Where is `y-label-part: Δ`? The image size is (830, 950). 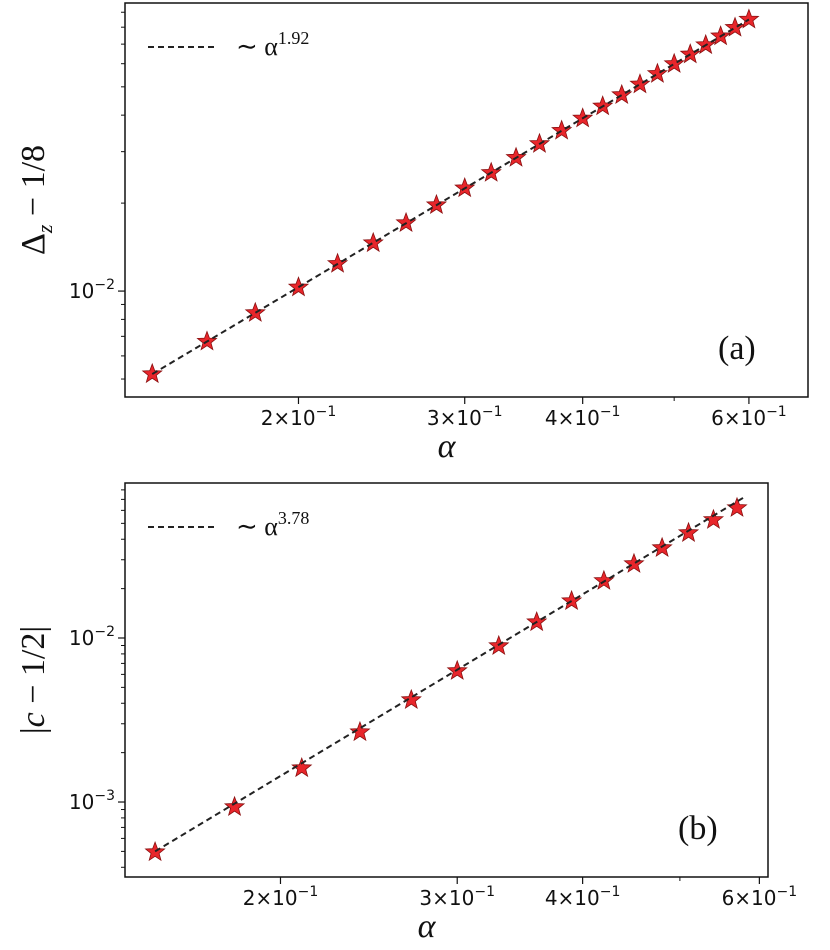 y-label-part: Δ is located at coordinates (33, 244).